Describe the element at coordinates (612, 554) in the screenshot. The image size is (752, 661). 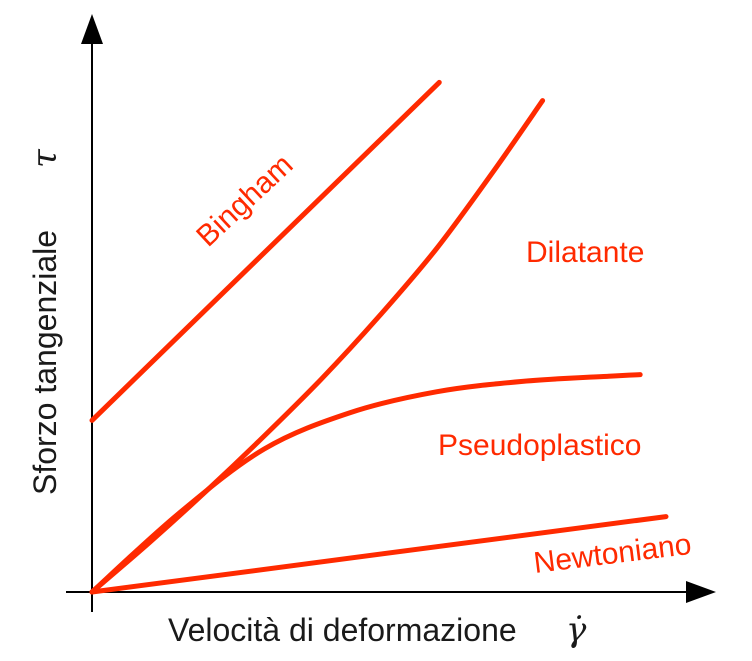
I see `curve-label-newtoniano: Newtoniano` at that location.